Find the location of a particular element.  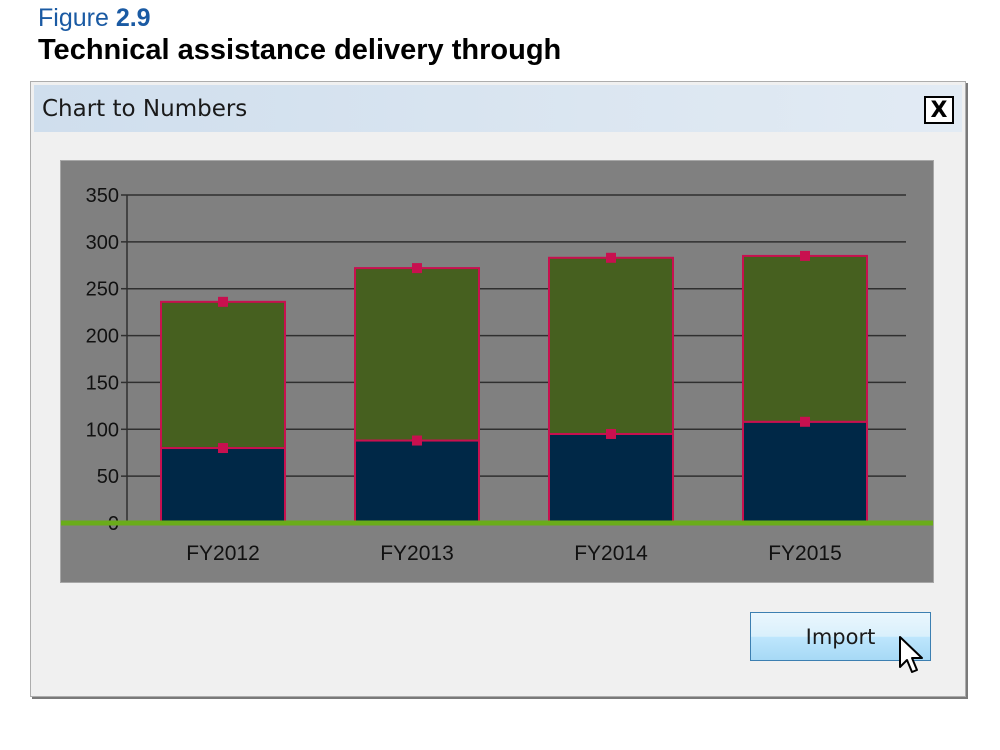

close-button: X is located at coordinates (939, 110).